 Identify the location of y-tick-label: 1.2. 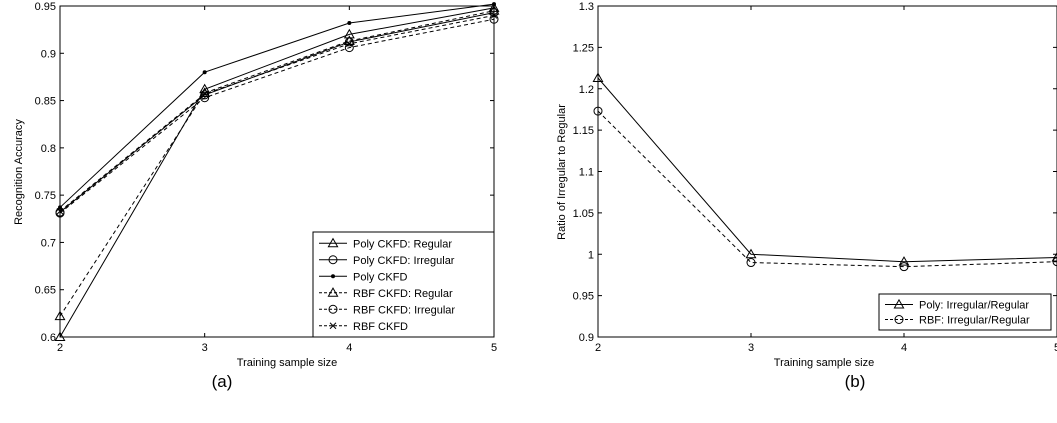
(586, 90).